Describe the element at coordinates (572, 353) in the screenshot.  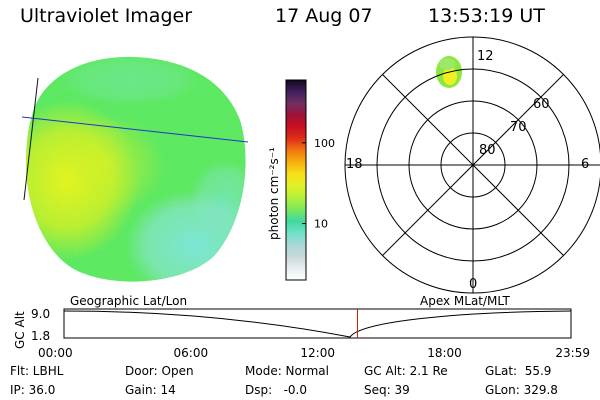
I see `orbit-xtick-label: 23:59` at that location.